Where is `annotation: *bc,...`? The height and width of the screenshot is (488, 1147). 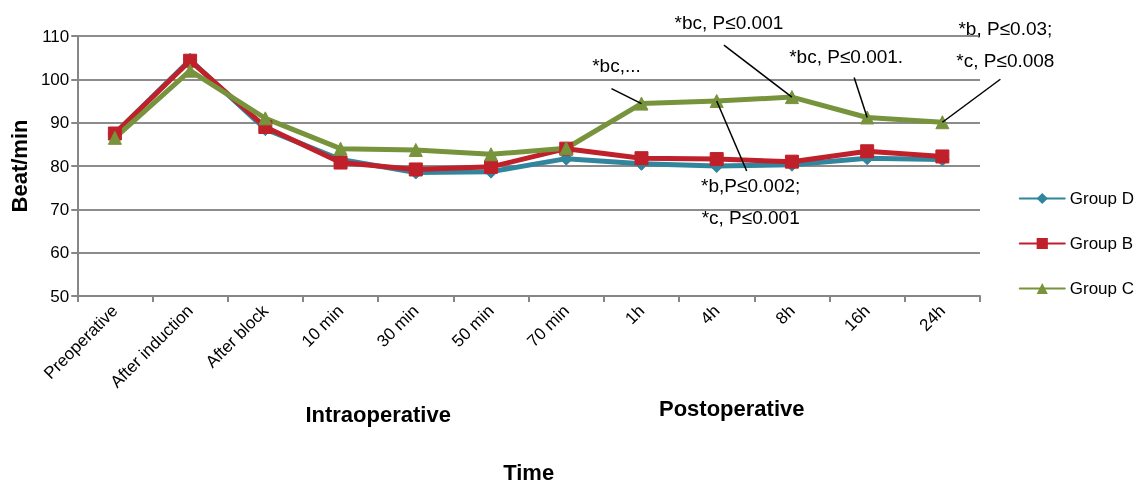
annotation: *bc,... is located at coordinates (616, 66).